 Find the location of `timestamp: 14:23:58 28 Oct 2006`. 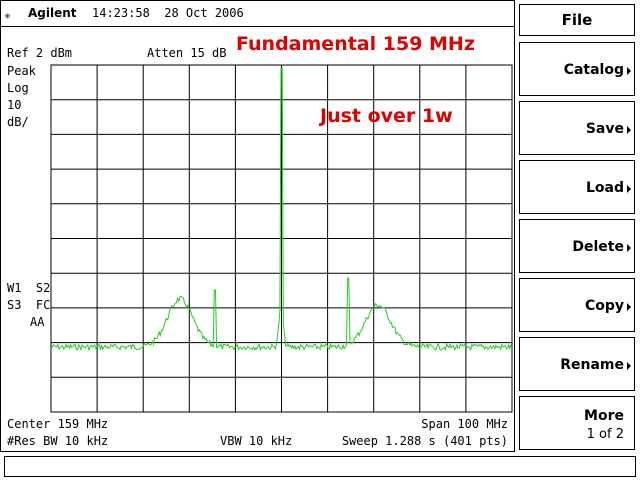

timestamp: 14:23:58 28 Oct 2006 is located at coordinates (168, 13).